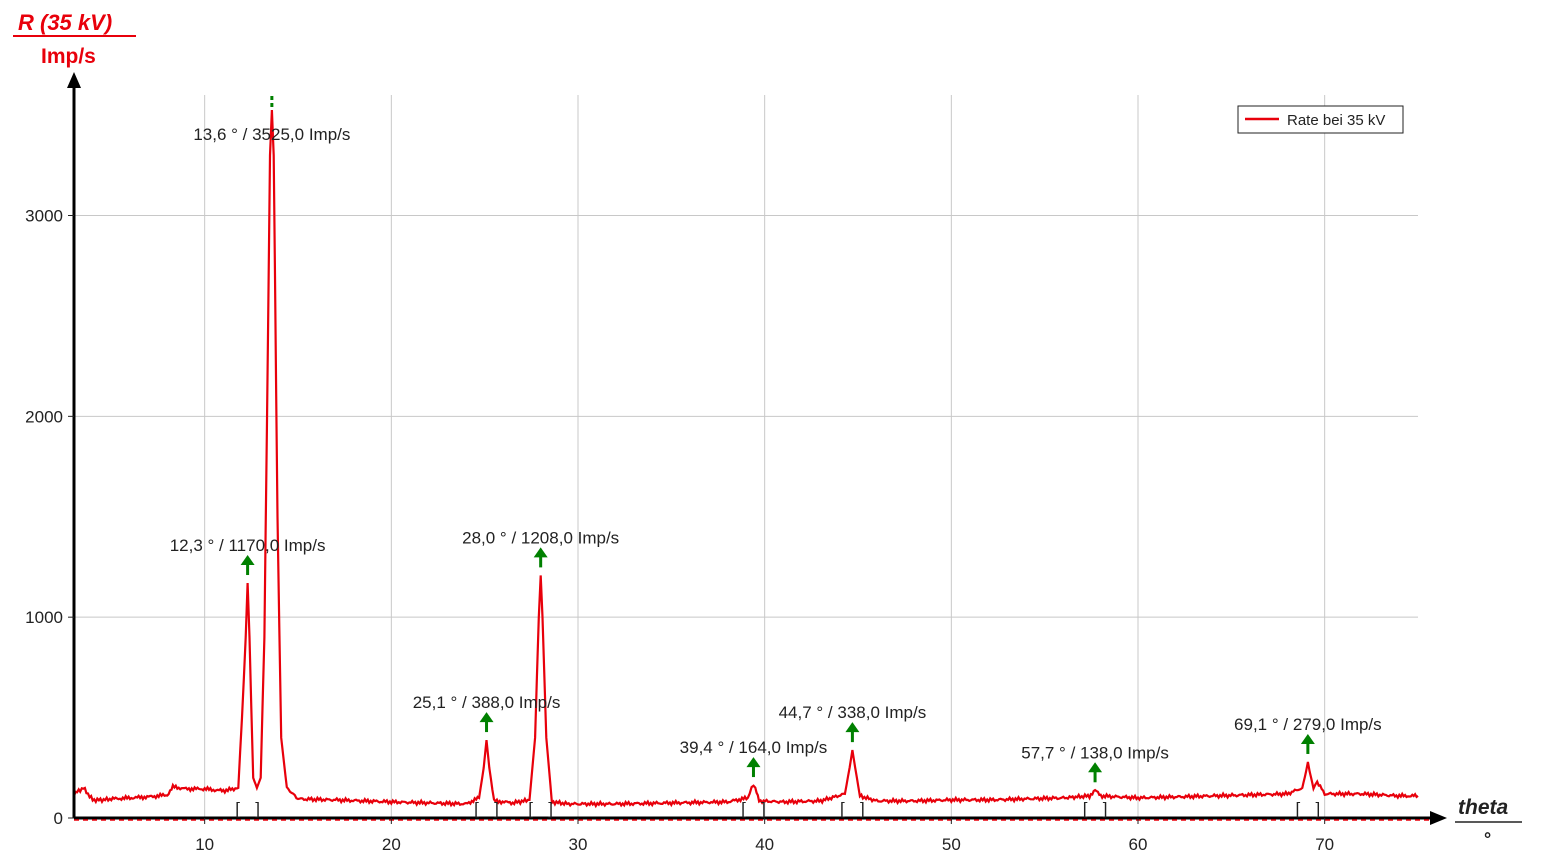  I want to click on peak-label: 13,6 ° / 3525,0 Imp/s, so click(271, 134).